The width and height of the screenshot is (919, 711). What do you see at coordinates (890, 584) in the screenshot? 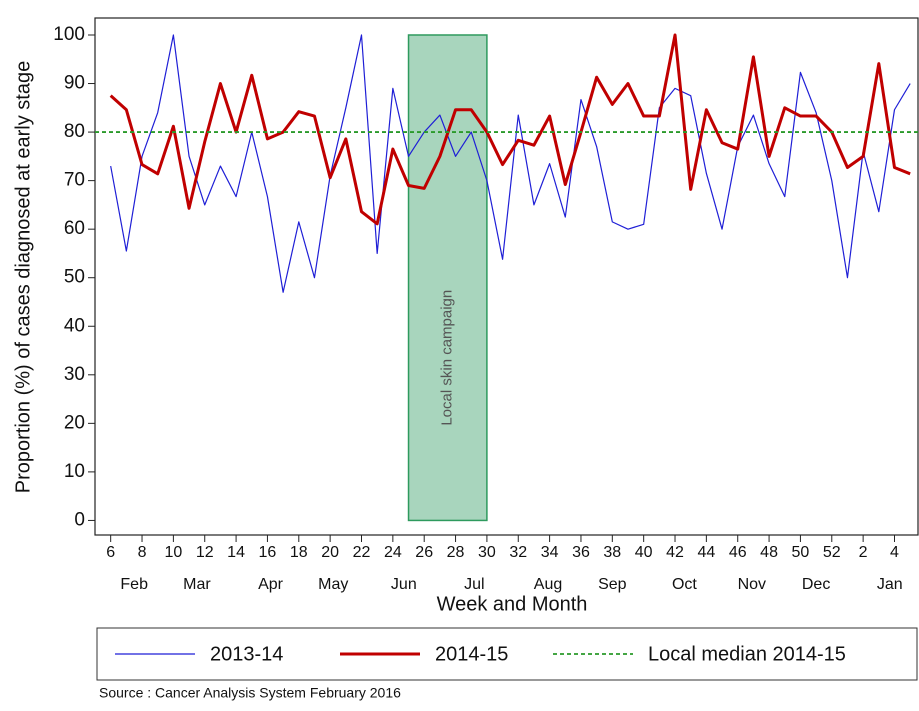
I see `month-label: Jan` at bounding box center [890, 584].